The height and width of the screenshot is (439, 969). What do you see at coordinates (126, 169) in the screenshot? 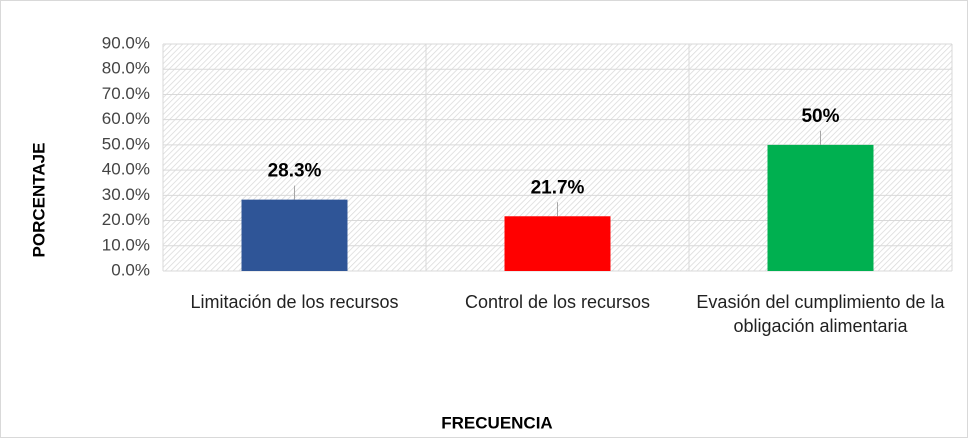
I see `y-tick-label: 40.0%` at bounding box center [126, 169].